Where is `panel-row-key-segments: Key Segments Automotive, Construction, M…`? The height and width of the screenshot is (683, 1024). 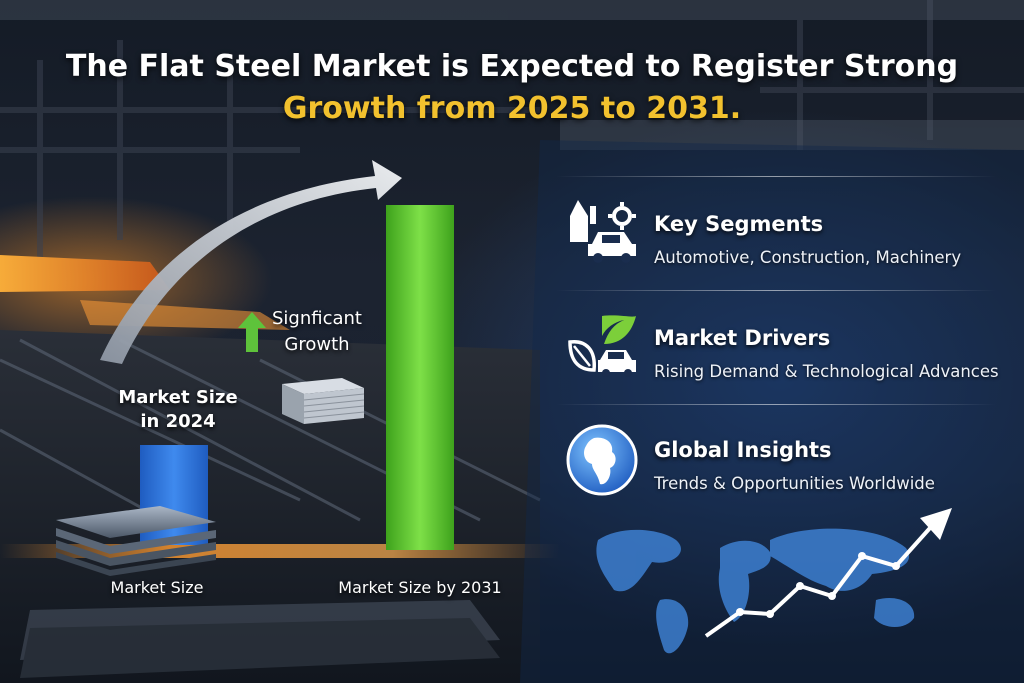 panel-row-key-segments: Key Segments Automotive, Construction, M… is located at coordinates (776, 242).